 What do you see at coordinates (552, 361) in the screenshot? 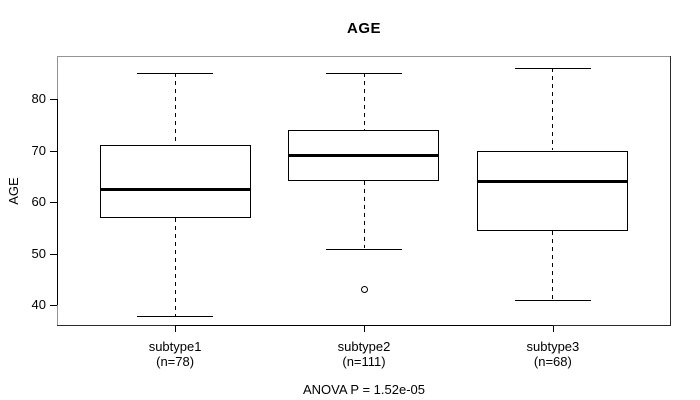
I see `group-n-label: (n=68)` at bounding box center [552, 361].